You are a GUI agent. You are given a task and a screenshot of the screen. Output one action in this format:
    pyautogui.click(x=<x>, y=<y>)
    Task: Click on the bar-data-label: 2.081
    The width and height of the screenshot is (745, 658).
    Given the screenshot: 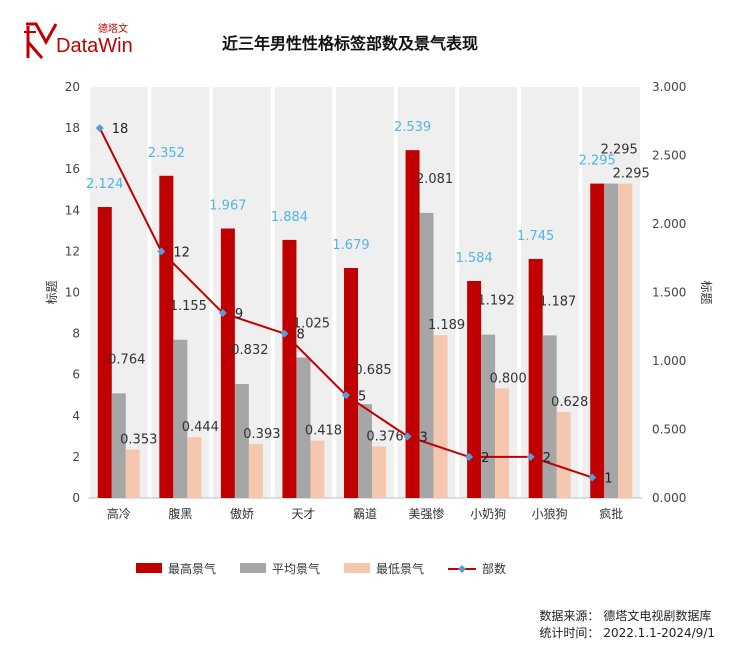 What is the action you would take?
    pyautogui.click(x=434, y=179)
    